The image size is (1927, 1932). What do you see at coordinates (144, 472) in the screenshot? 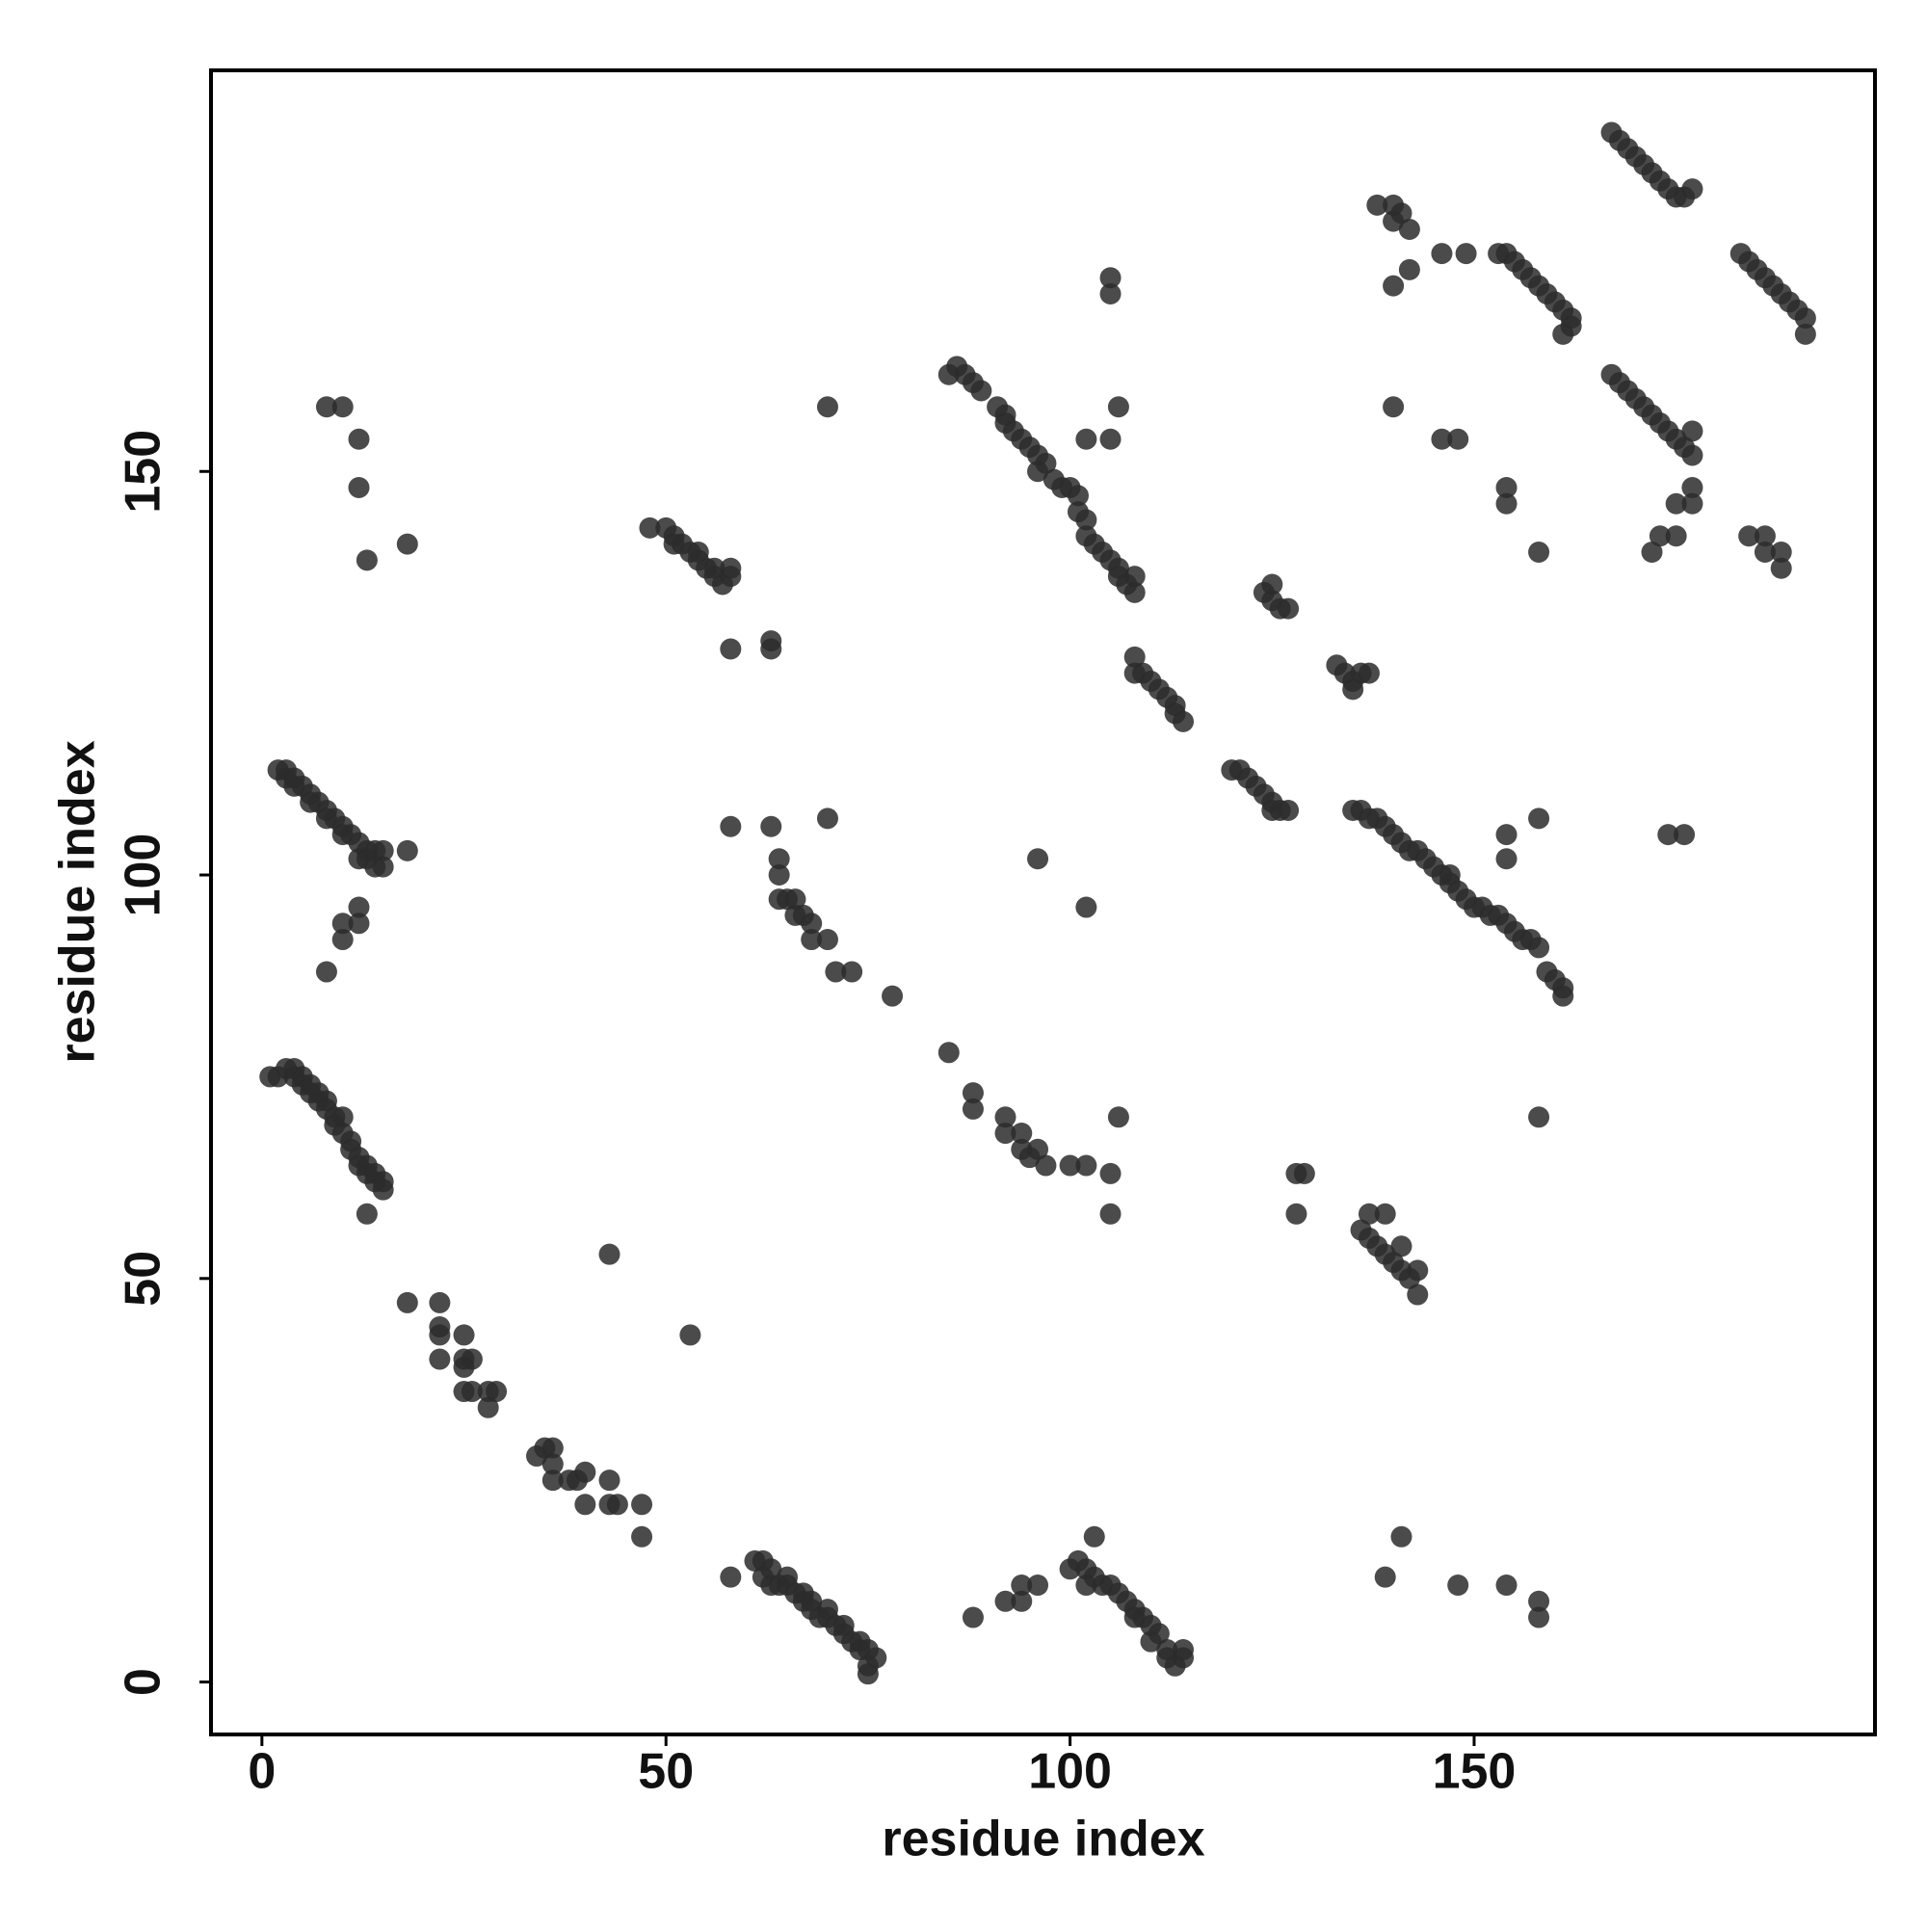
I see `y-tick-label: 150` at bounding box center [144, 472].